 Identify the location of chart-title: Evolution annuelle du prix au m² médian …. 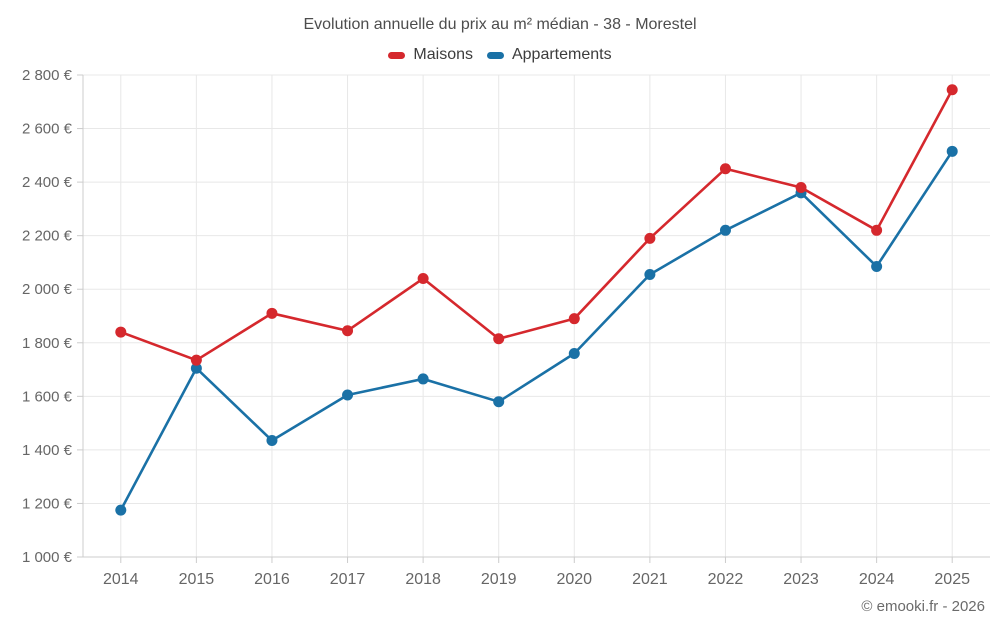
(500, 24).